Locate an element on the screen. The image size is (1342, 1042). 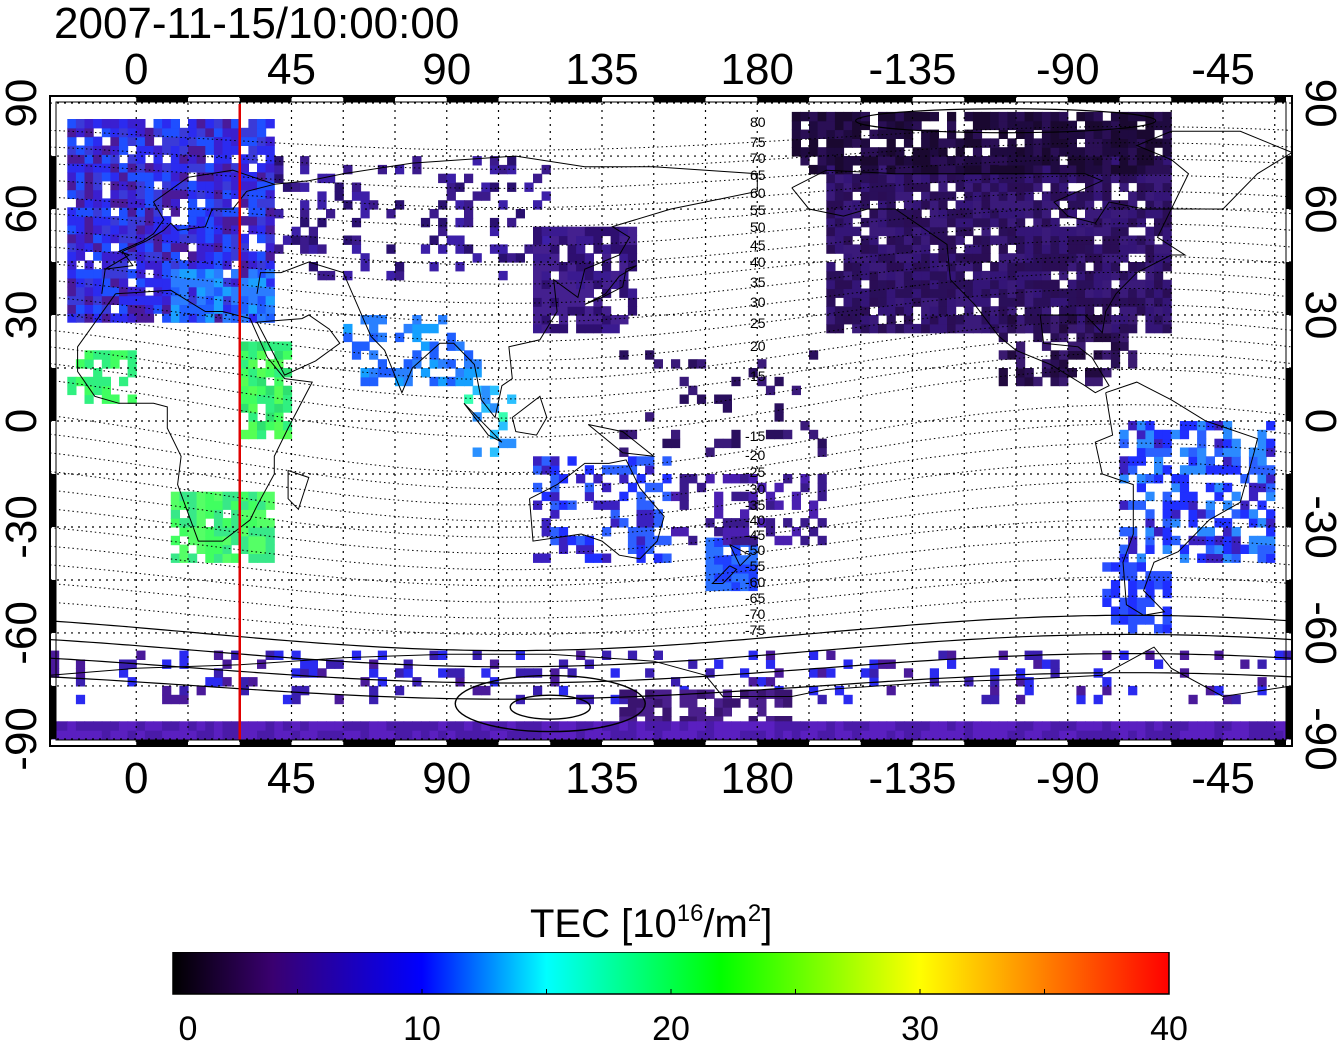
frame-segment-top is located at coordinates (369, 99).